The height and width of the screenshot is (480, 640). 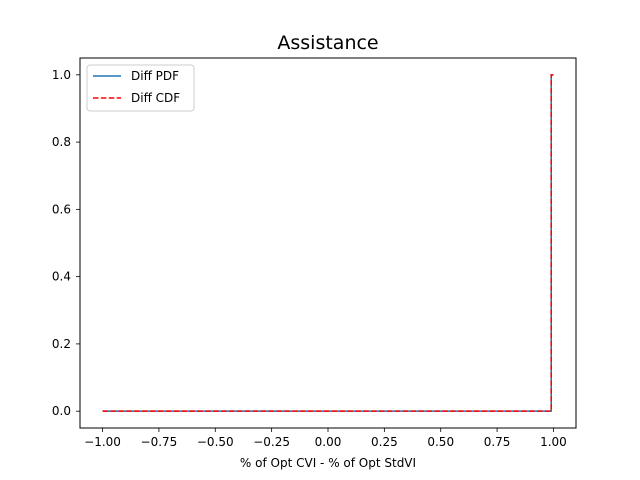 What do you see at coordinates (271, 442) in the screenshot?
I see `x-tick-label: −0.25` at bounding box center [271, 442].